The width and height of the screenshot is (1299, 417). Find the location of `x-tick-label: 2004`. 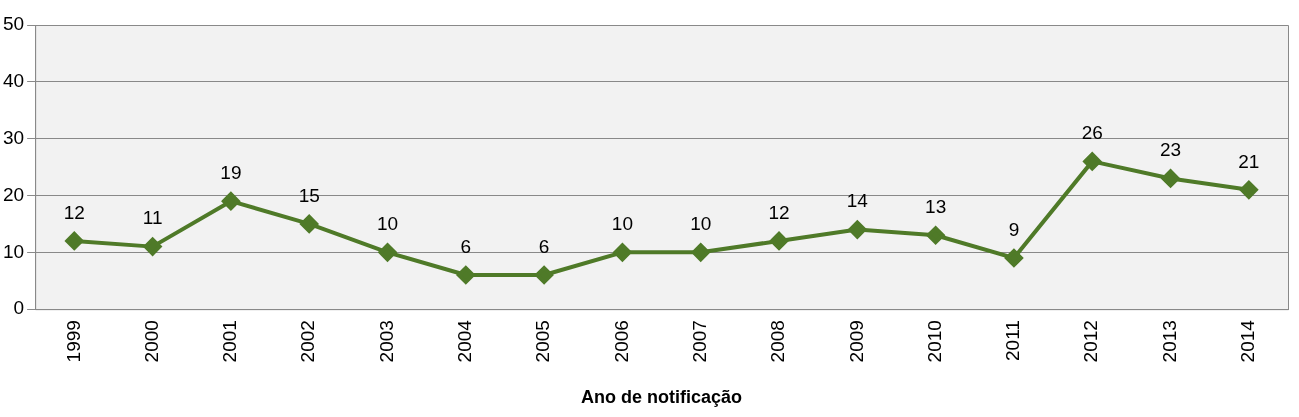

x-tick-label: 2004 is located at coordinates (465, 341).